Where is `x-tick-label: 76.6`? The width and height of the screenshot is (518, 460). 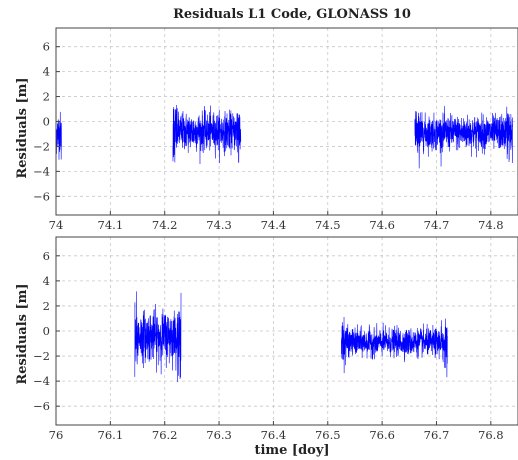 x-tick-label: 76.6 is located at coordinates (382, 435).